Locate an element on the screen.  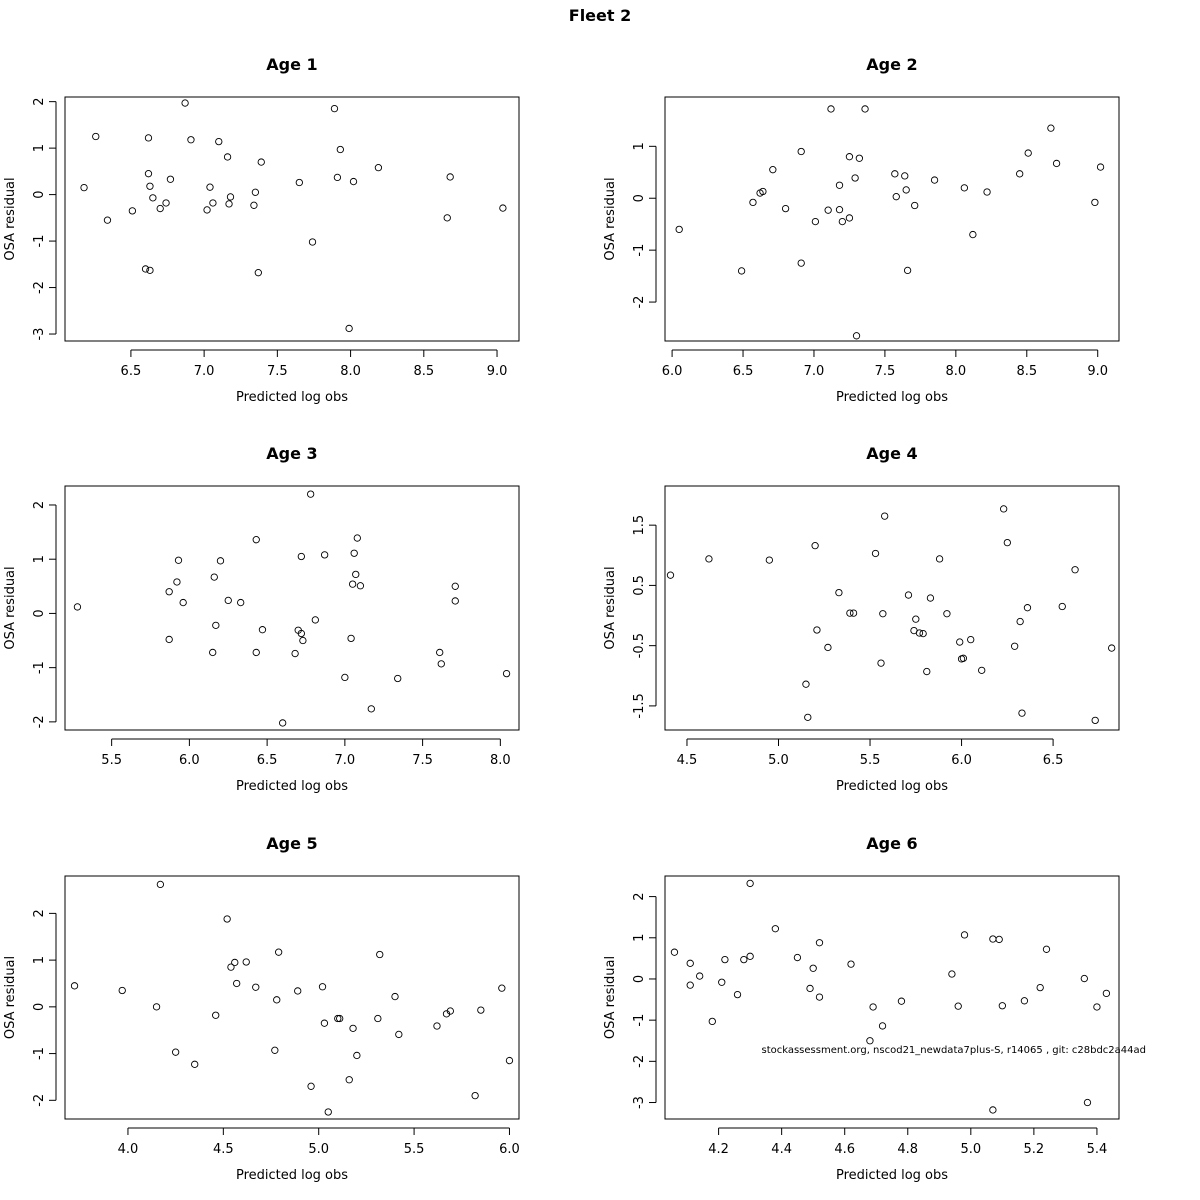
y-tick-label: 0.5 is located at coordinates (639, 585).